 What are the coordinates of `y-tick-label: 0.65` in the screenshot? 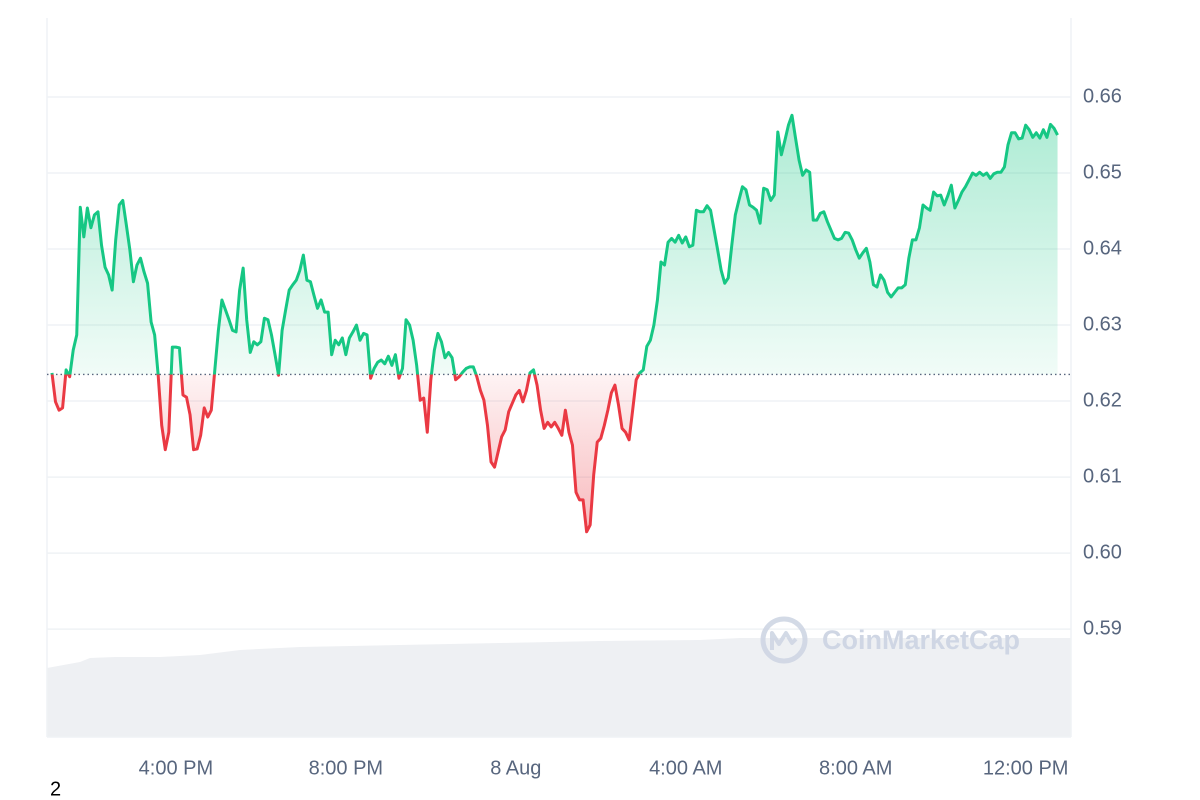 It's located at (1102, 172).